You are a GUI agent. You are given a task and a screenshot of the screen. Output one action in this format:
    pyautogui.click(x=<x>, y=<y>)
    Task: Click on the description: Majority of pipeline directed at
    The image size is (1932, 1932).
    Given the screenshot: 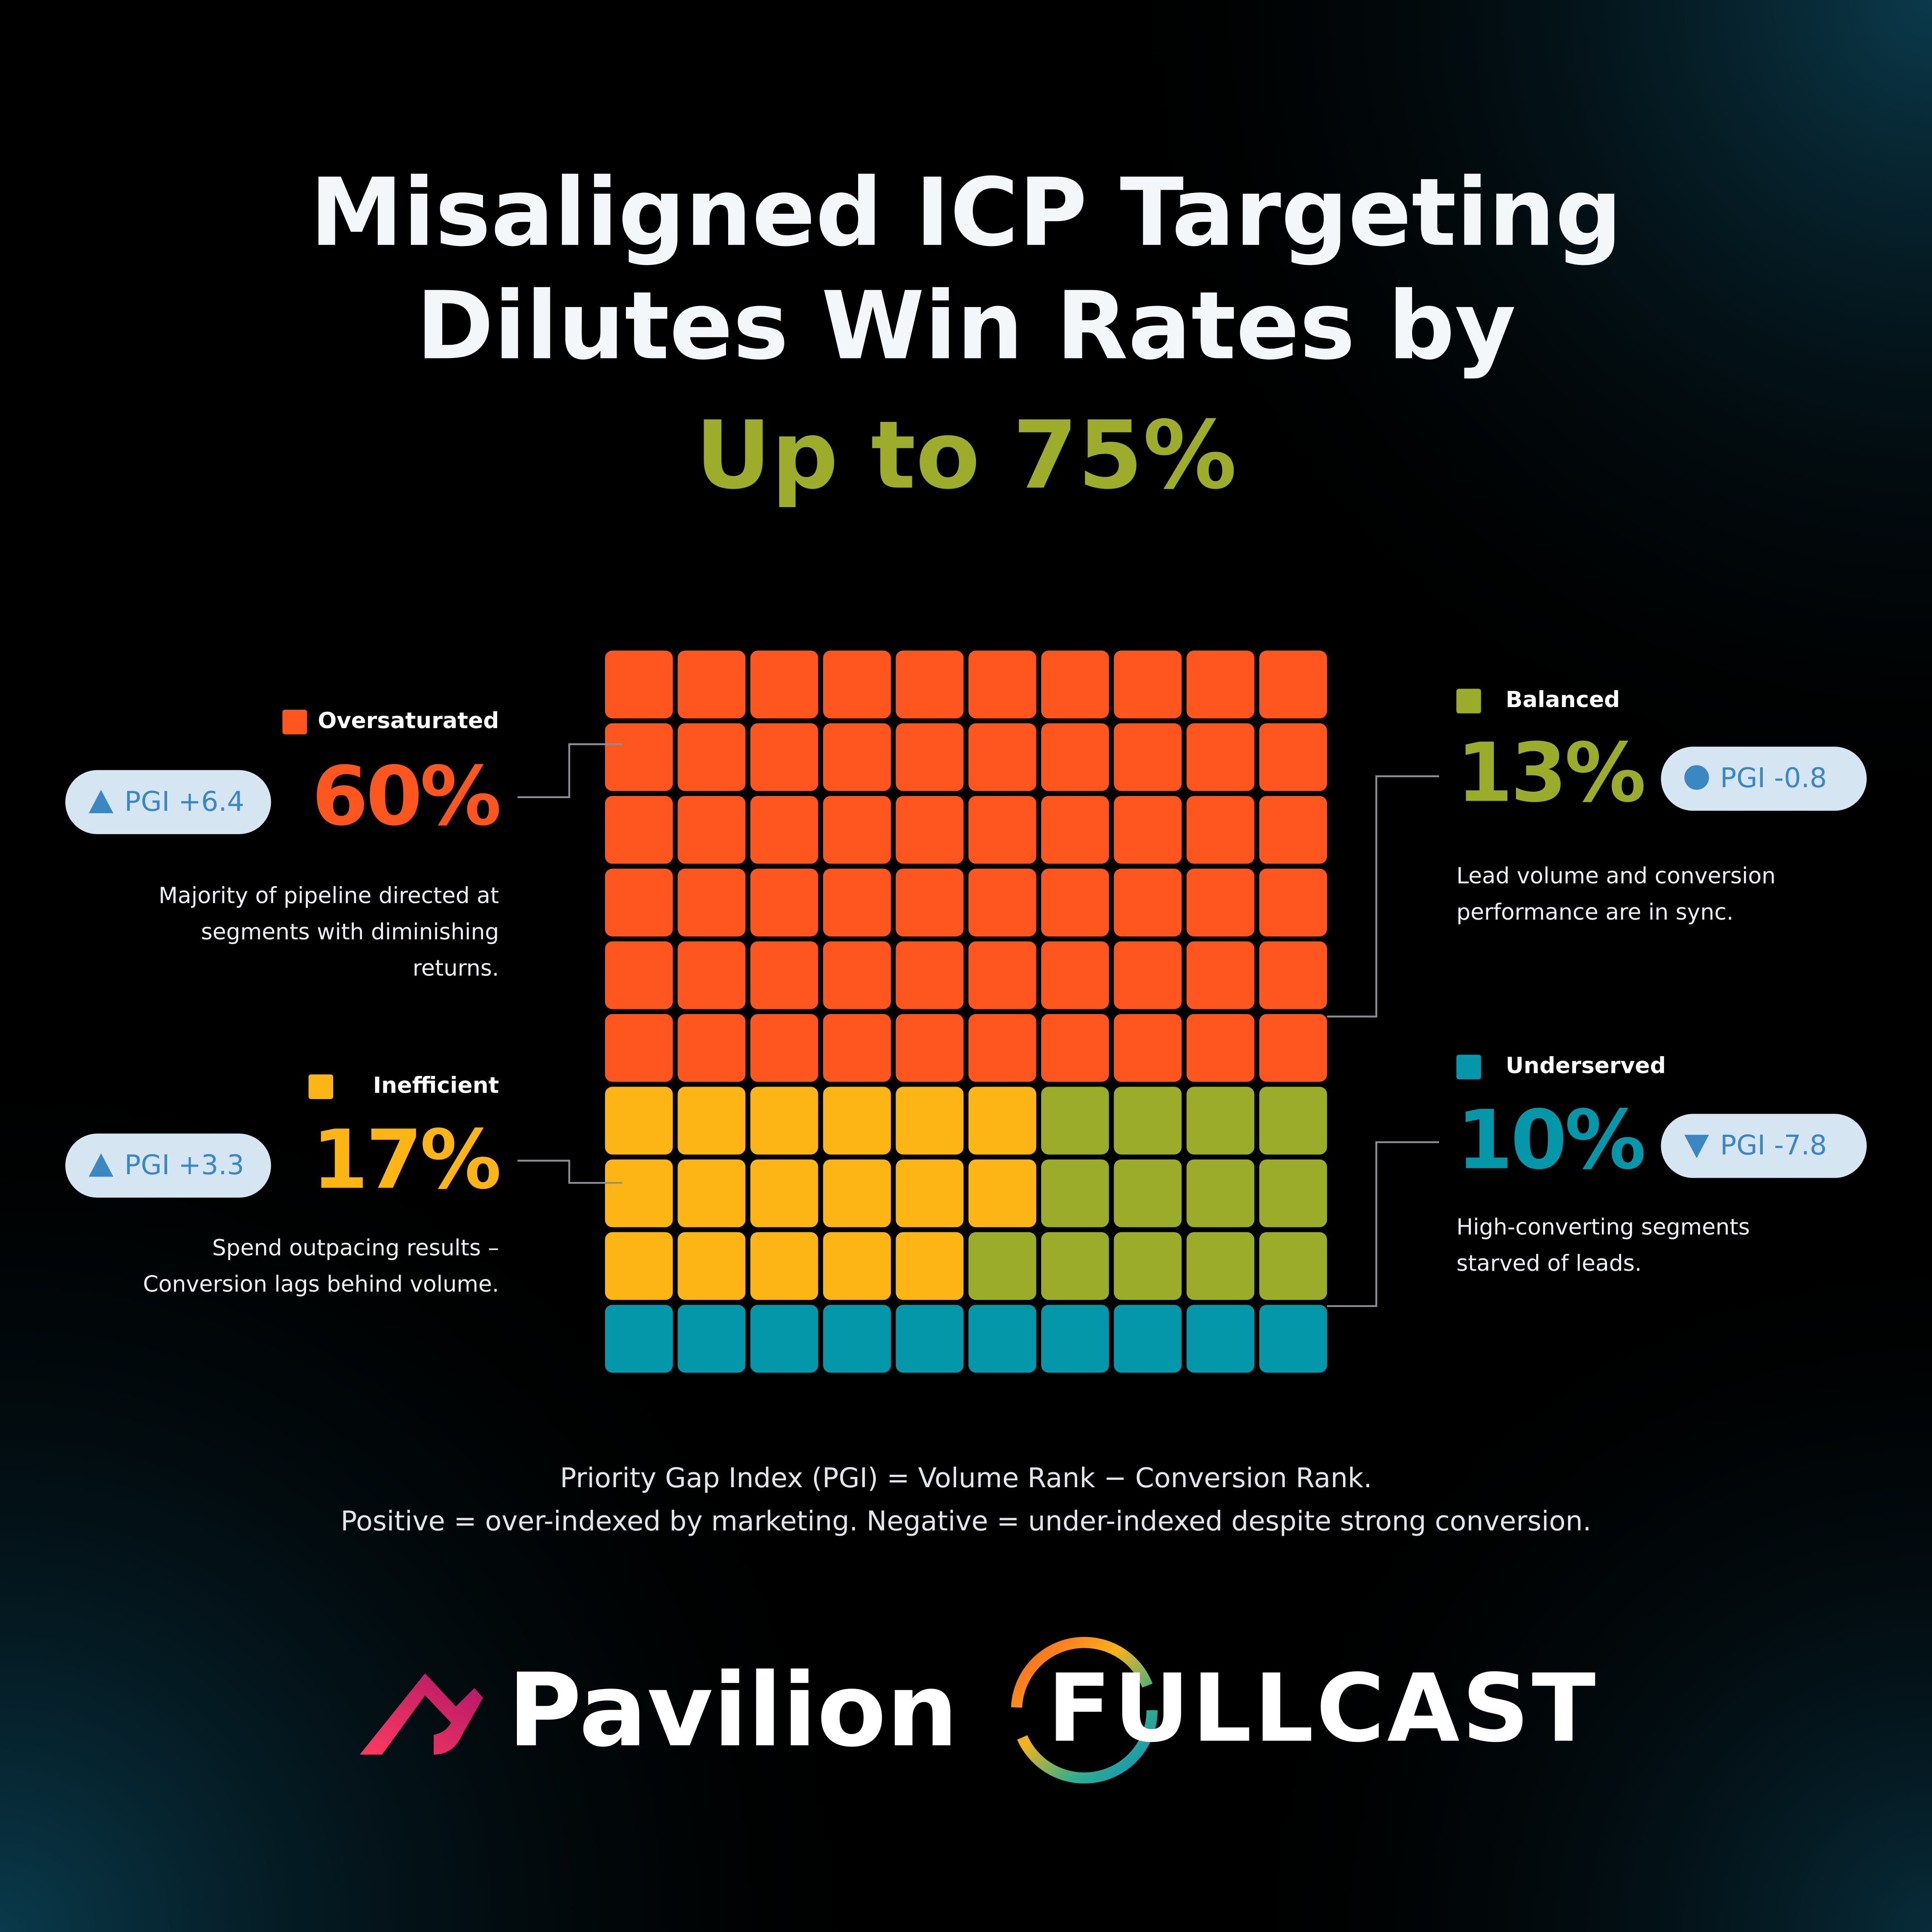 What is the action you would take?
    pyautogui.click(x=328, y=896)
    